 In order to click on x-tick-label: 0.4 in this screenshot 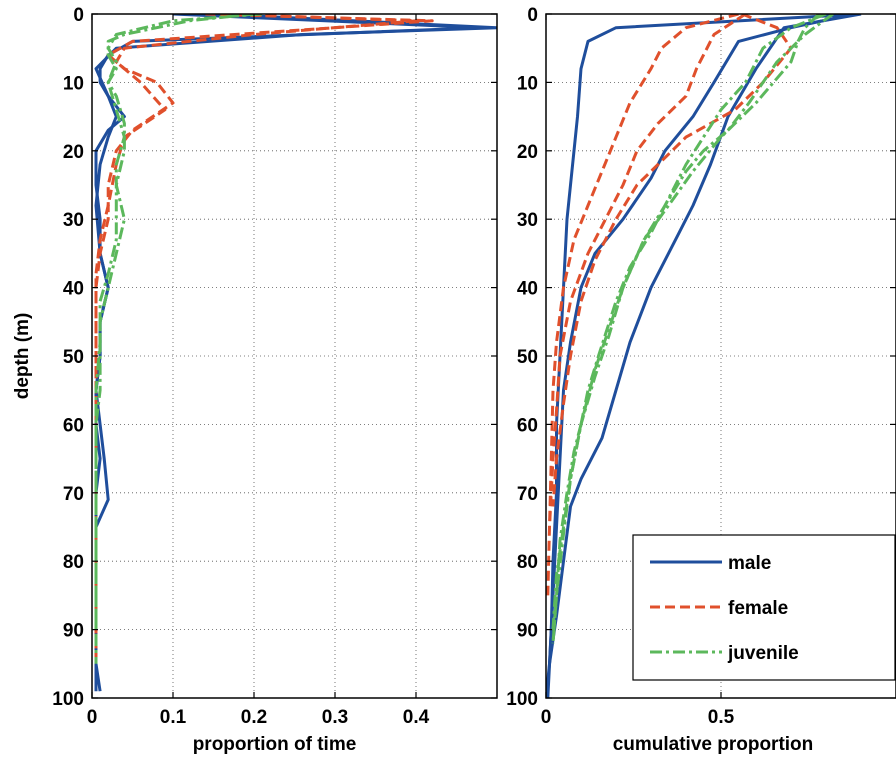, I will do `click(416, 717)`.